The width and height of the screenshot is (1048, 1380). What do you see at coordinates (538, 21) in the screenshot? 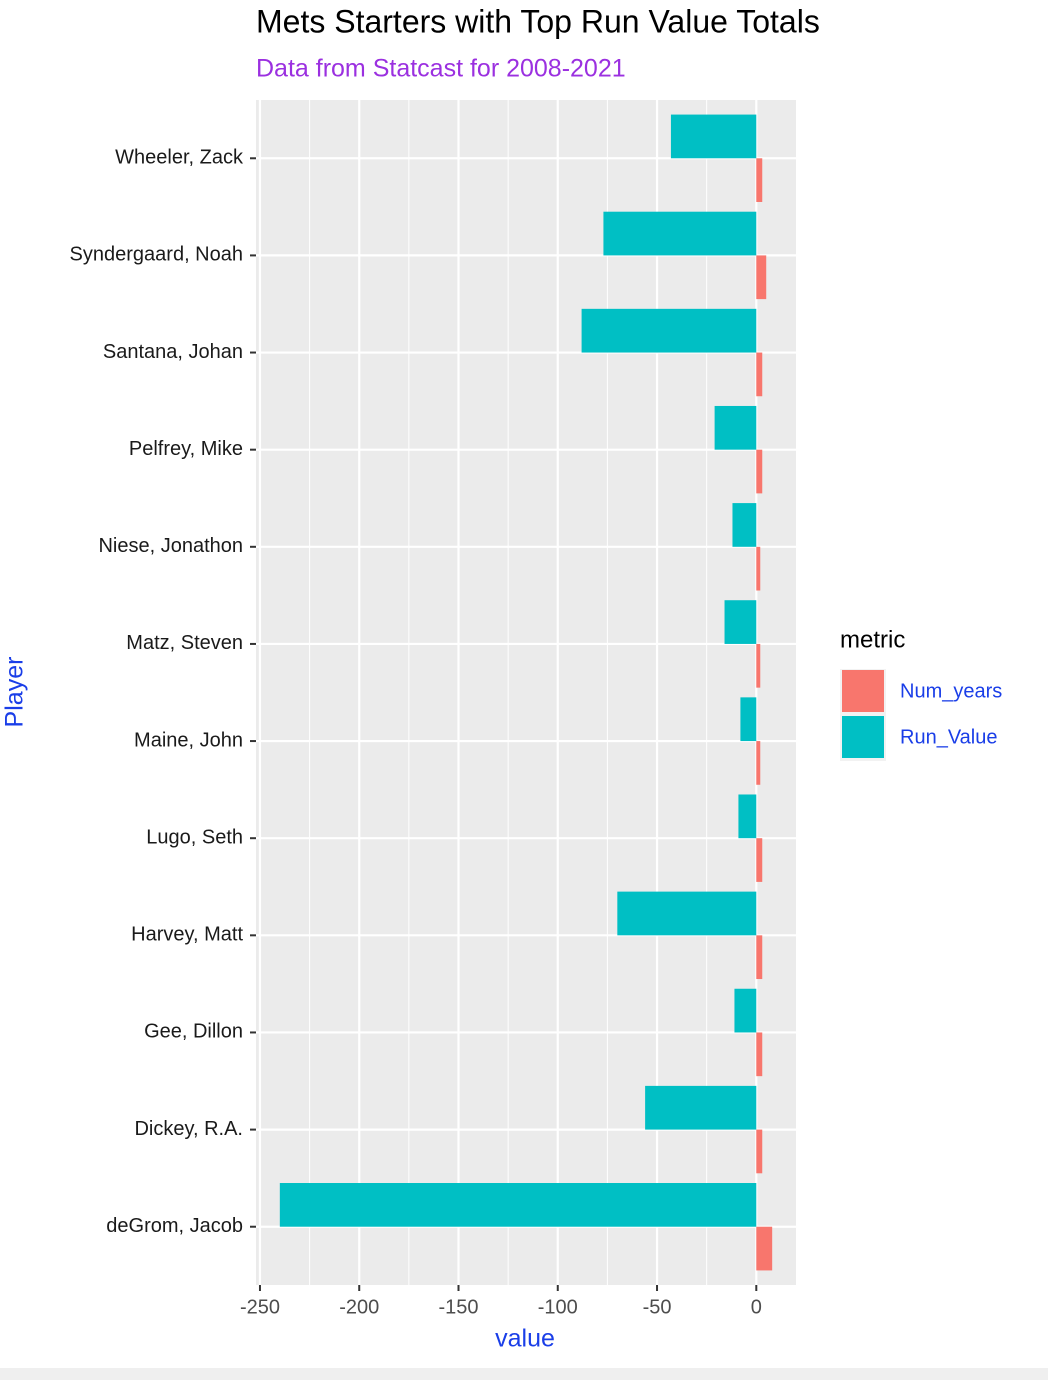
I see `chart-title: Mets Starters with Top Run Value Totals` at bounding box center [538, 21].